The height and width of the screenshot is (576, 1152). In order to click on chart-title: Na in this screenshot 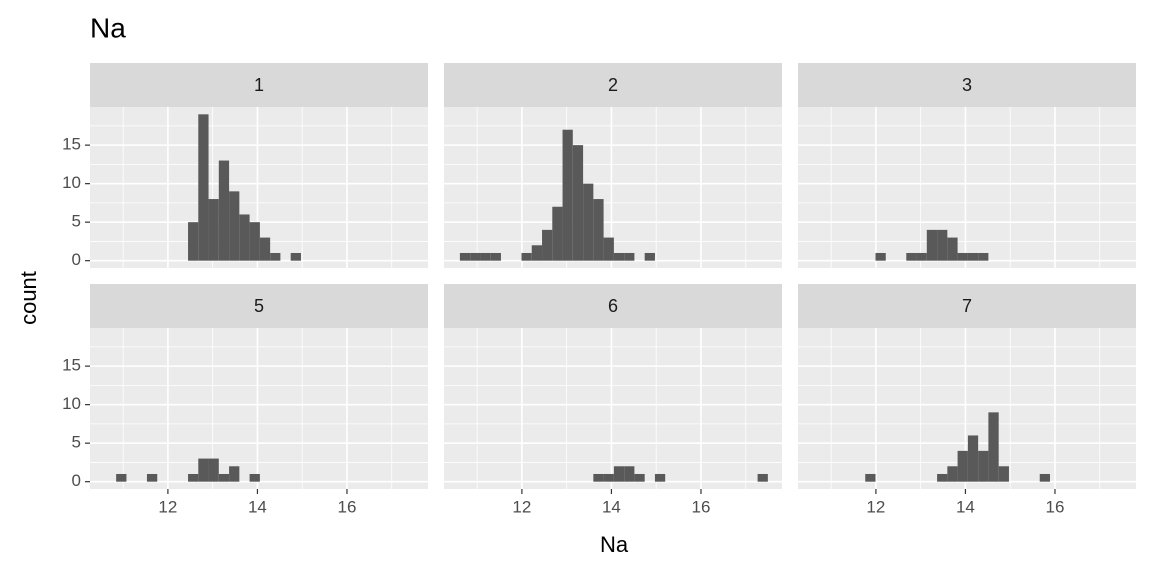, I will do `click(108, 27)`.